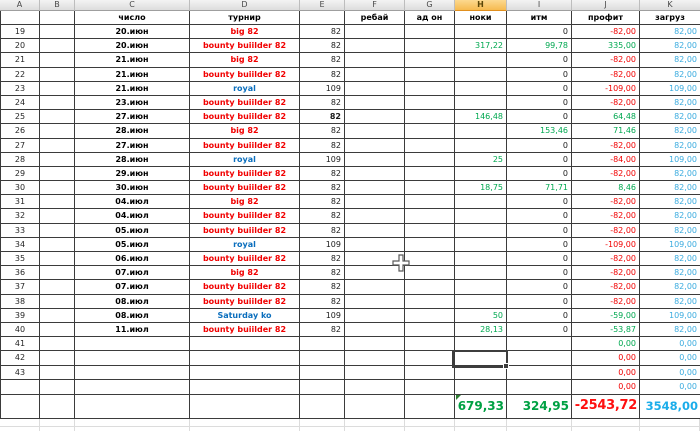 The width and height of the screenshot is (700, 431). Describe the element at coordinates (430, 46) in the screenshot. I see `cell-G20` at that location.